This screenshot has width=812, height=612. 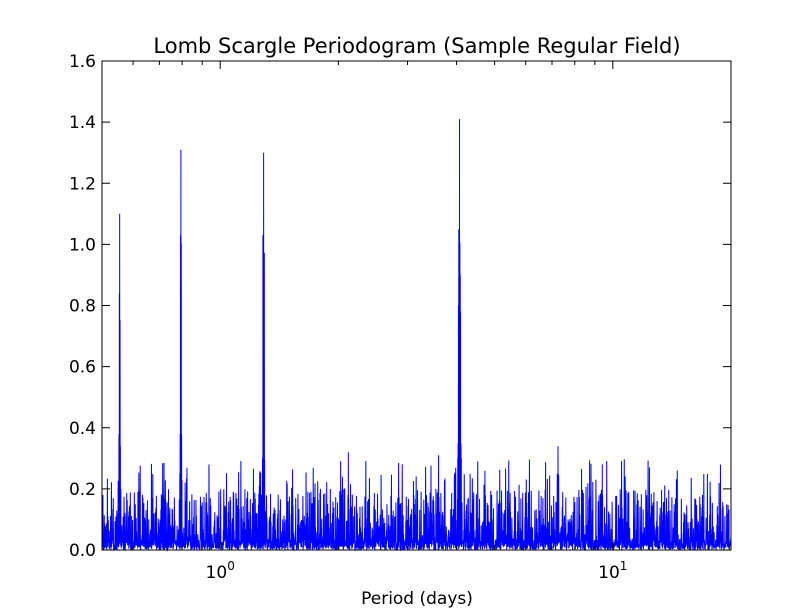 I want to click on y-tick-label: 0.8, so click(x=82, y=307).